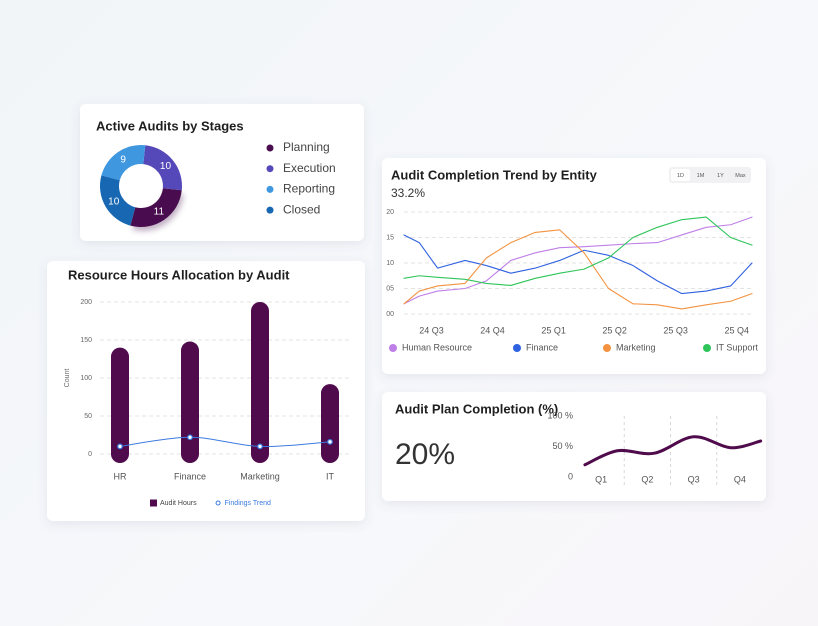  Describe the element at coordinates (560, 415) in the screenshot. I see `y-tick-label: 100 %` at that location.